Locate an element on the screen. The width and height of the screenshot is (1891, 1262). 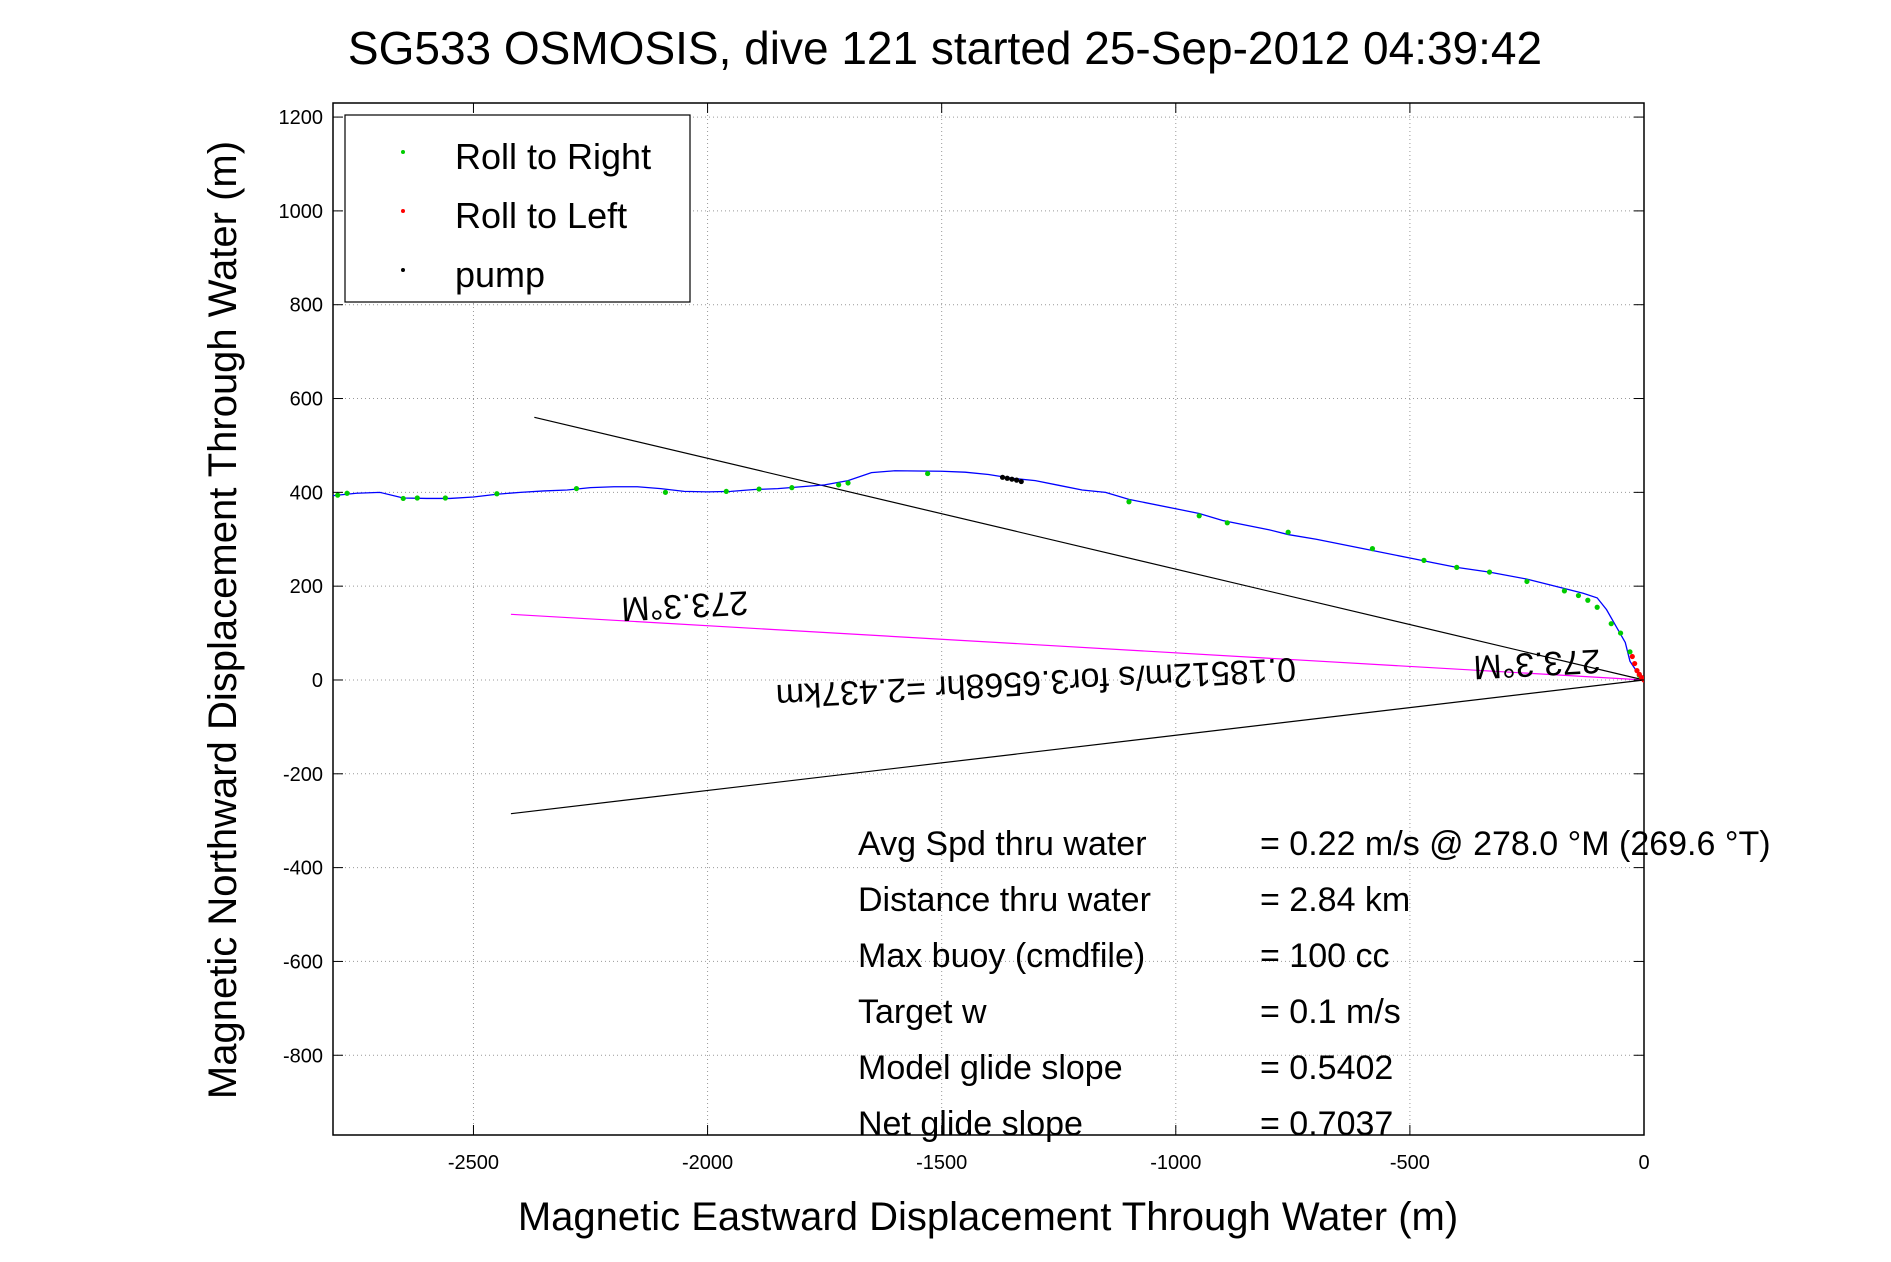
legend: Roll to Right Roll to Left pump is located at coordinates (517, 208).